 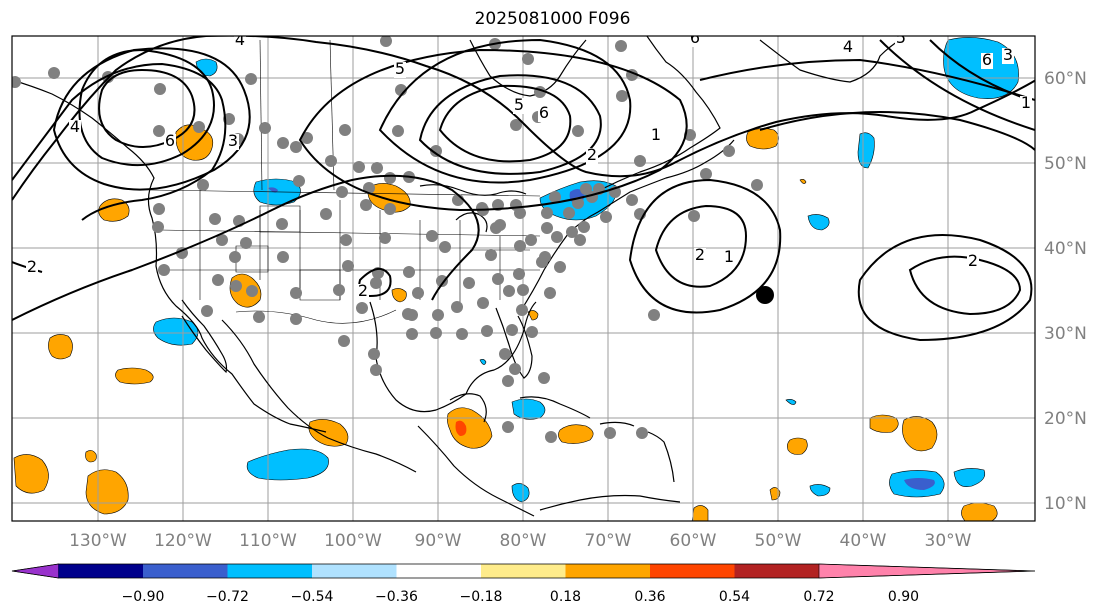 What do you see at coordinates (734, 597) in the screenshot?
I see `colorbar-tick-label: 0.54` at bounding box center [734, 597].